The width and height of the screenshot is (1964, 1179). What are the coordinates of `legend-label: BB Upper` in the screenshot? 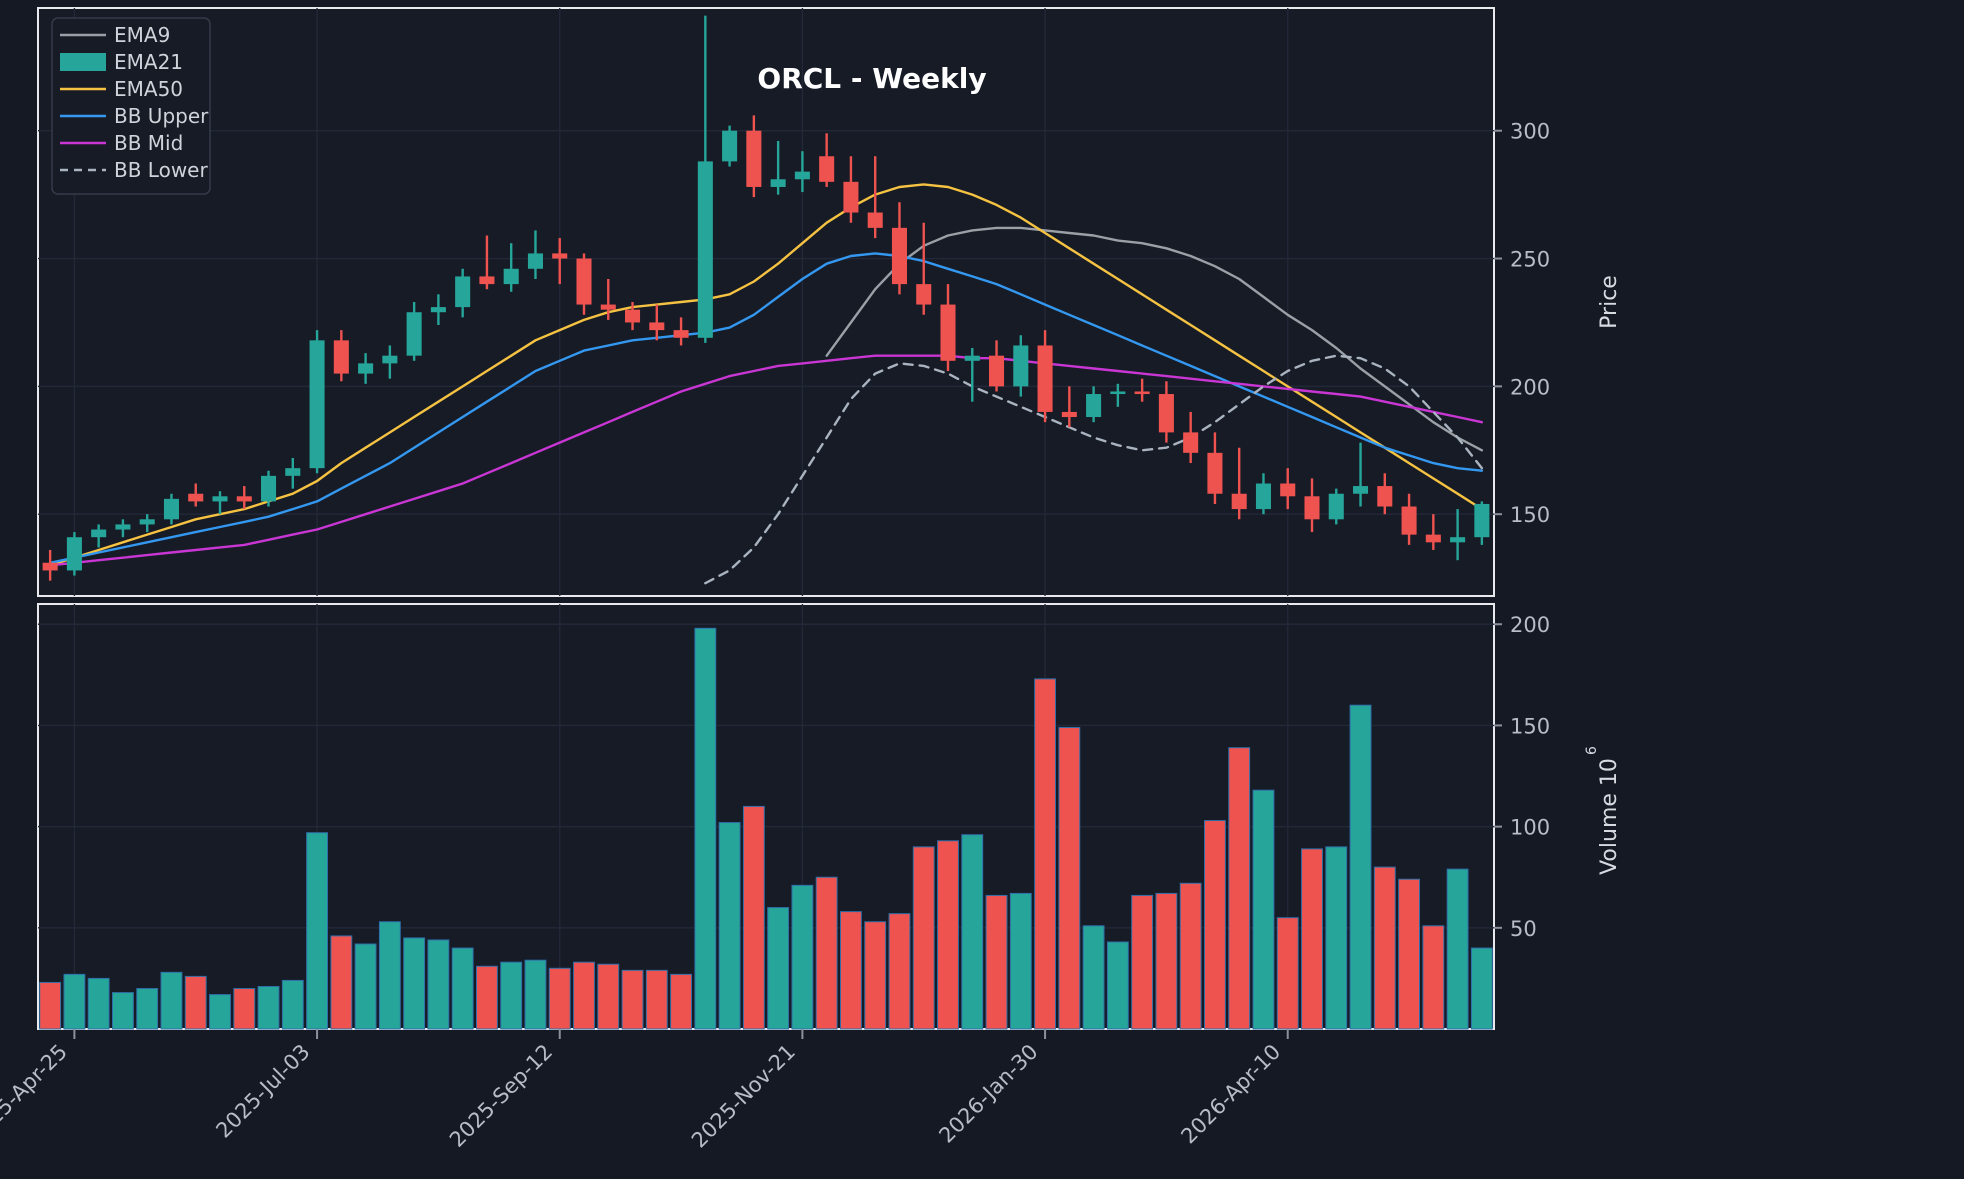 It's located at (161, 116).